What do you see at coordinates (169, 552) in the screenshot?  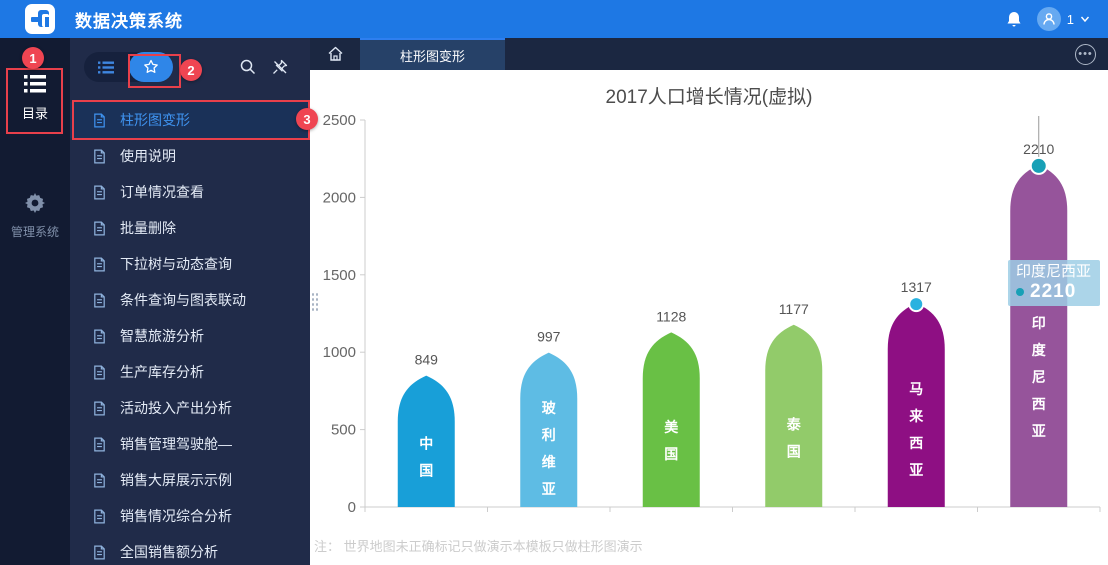 I see `sidebar-item-label: 全国销售额分析` at bounding box center [169, 552].